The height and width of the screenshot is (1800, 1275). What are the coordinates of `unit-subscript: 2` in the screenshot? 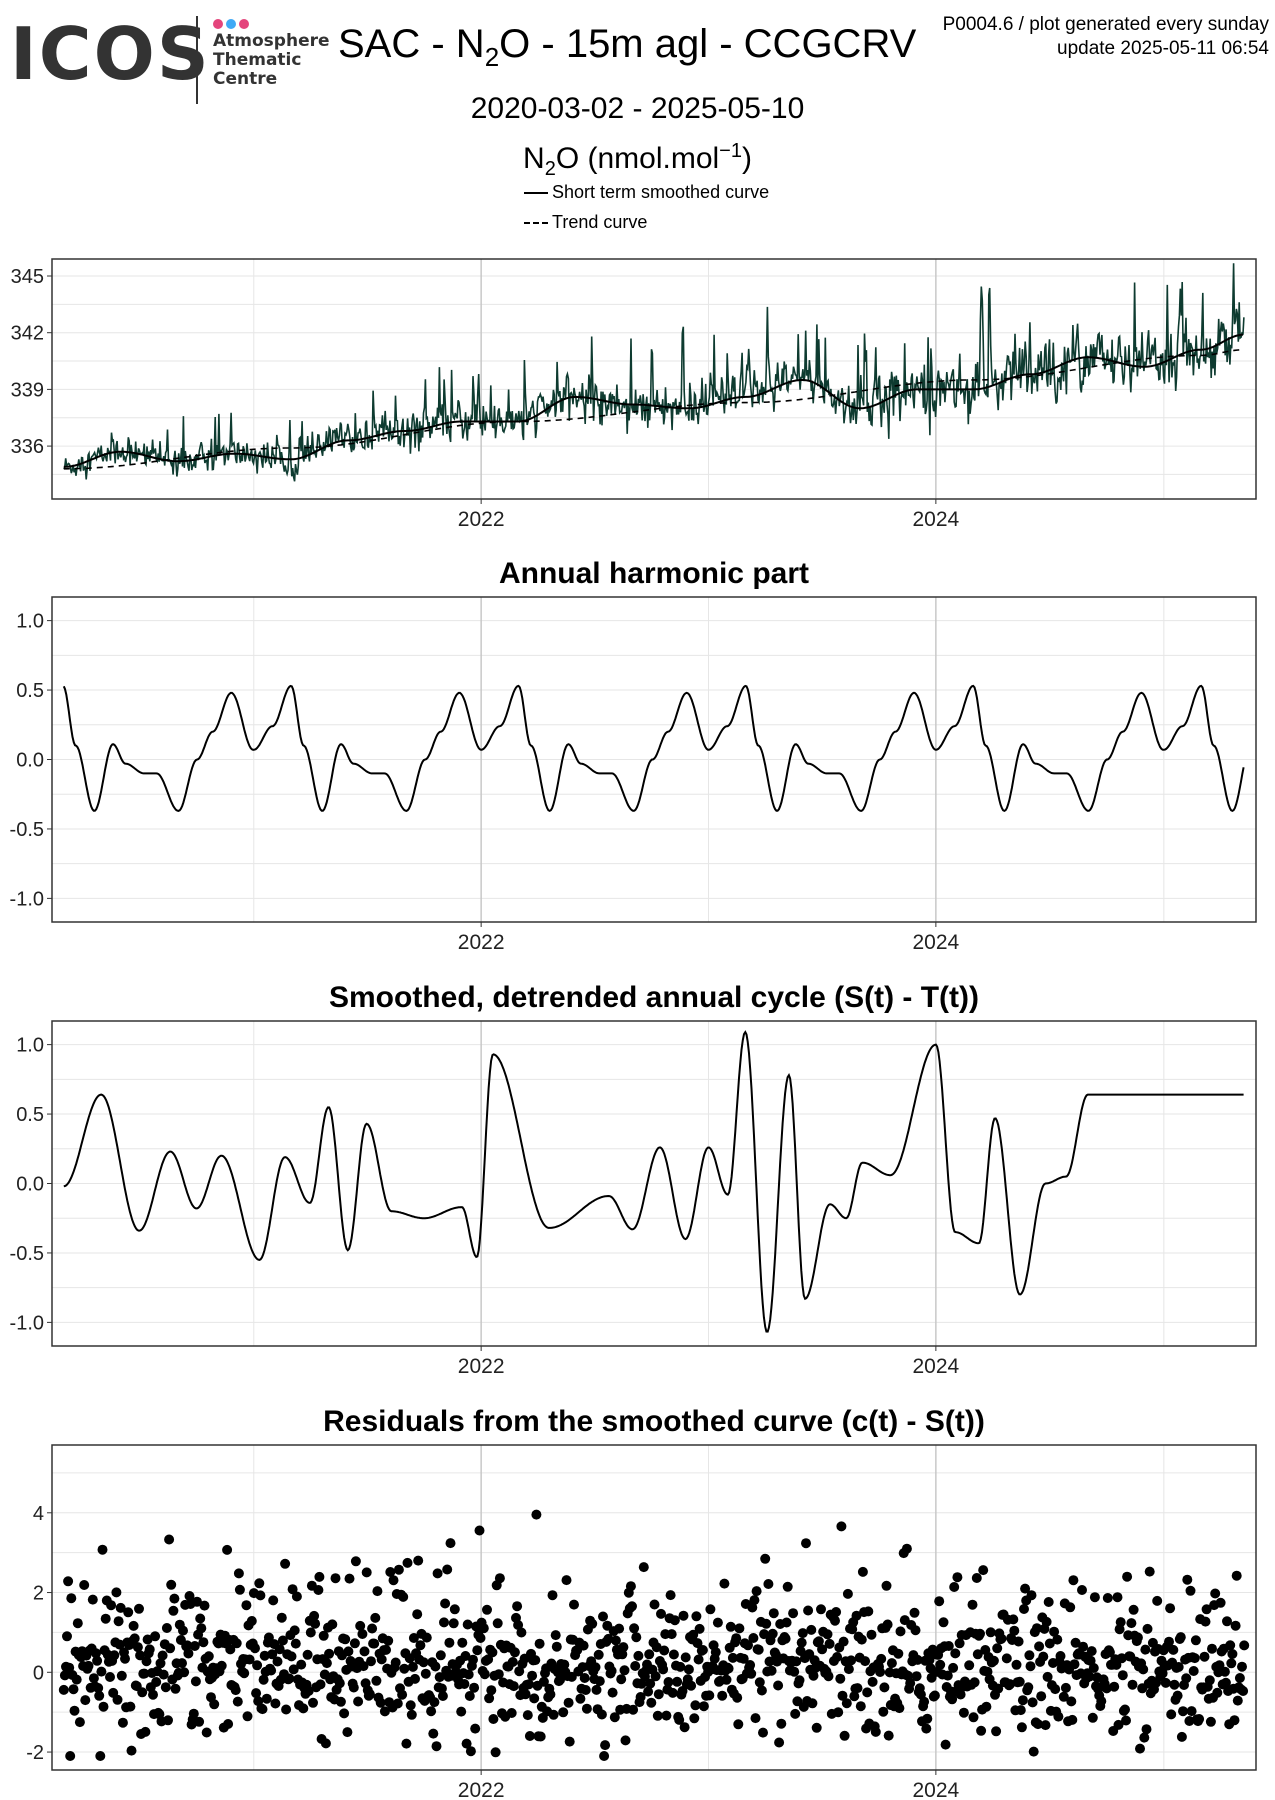 It's located at (550, 169).